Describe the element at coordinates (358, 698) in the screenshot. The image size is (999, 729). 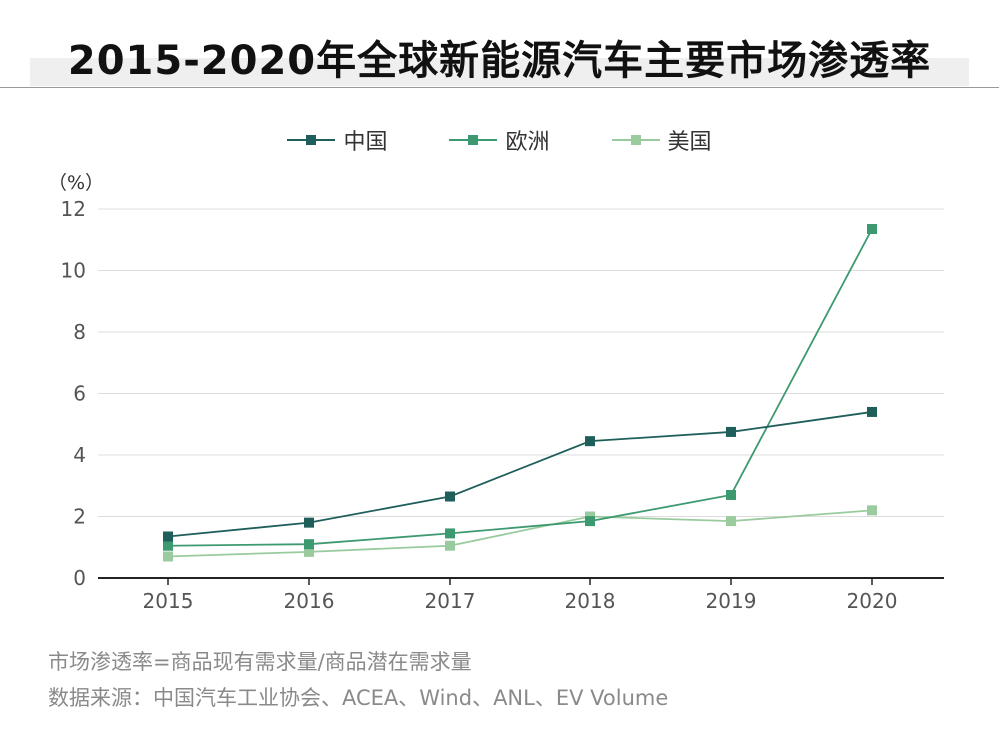
I see `source-note: 数据来源：中国汽车工业协会、ACEA、Wind、ANL、EV Volume` at that location.